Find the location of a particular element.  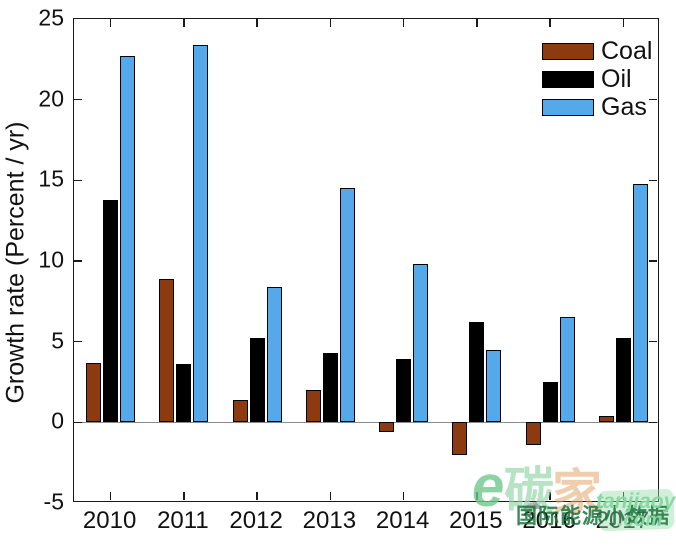

y-tick-label: 15 is located at coordinates (51, 178).